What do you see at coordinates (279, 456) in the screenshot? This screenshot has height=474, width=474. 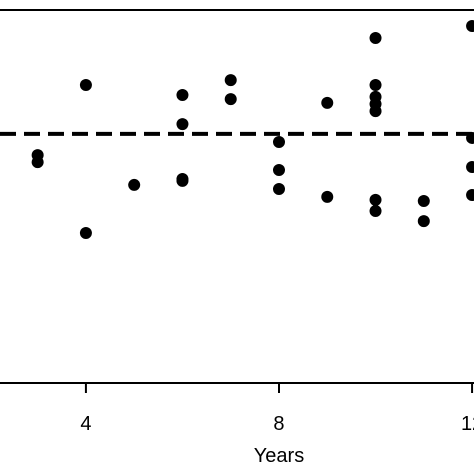 I see `x-axis-label: Years` at bounding box center [279, 456].